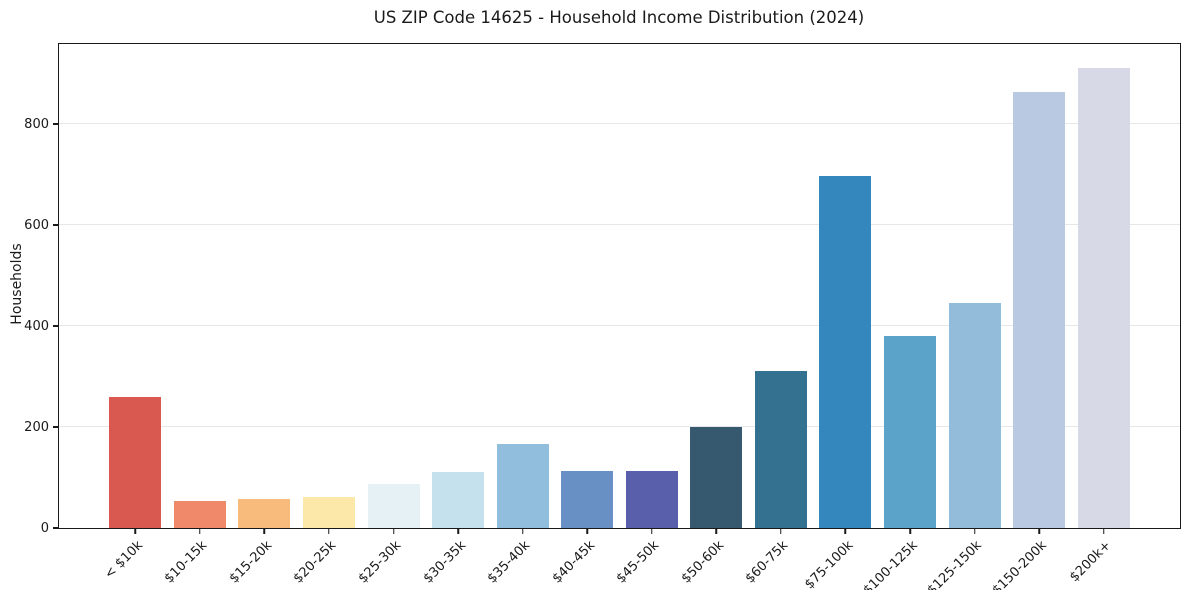 The width and height of the screenshot is (1189, 590). I want to click on bar-slot: < $10k, so click(135, 313).